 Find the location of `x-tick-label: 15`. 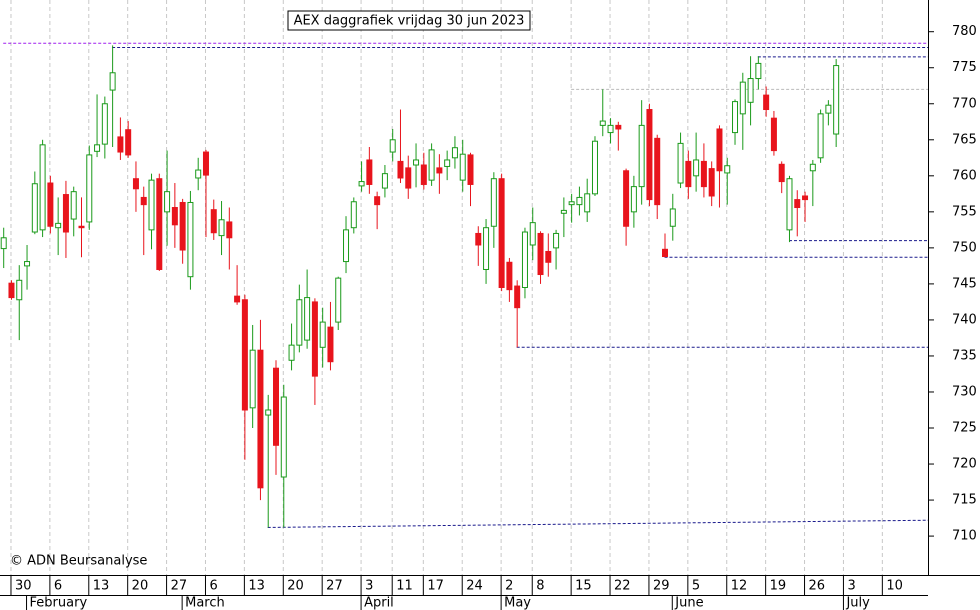

x-tick-label: 15 is located at coordinates (583, 586).